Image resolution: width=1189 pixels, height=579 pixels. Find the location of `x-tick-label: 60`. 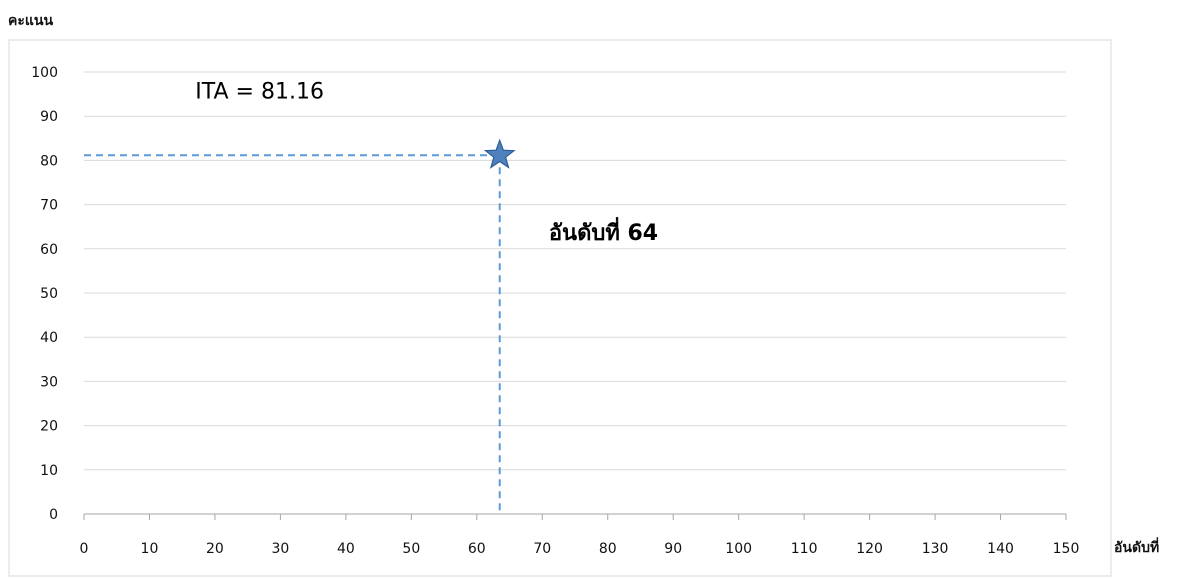

x-tick-label: 60 is located at coordinates (477, 549).